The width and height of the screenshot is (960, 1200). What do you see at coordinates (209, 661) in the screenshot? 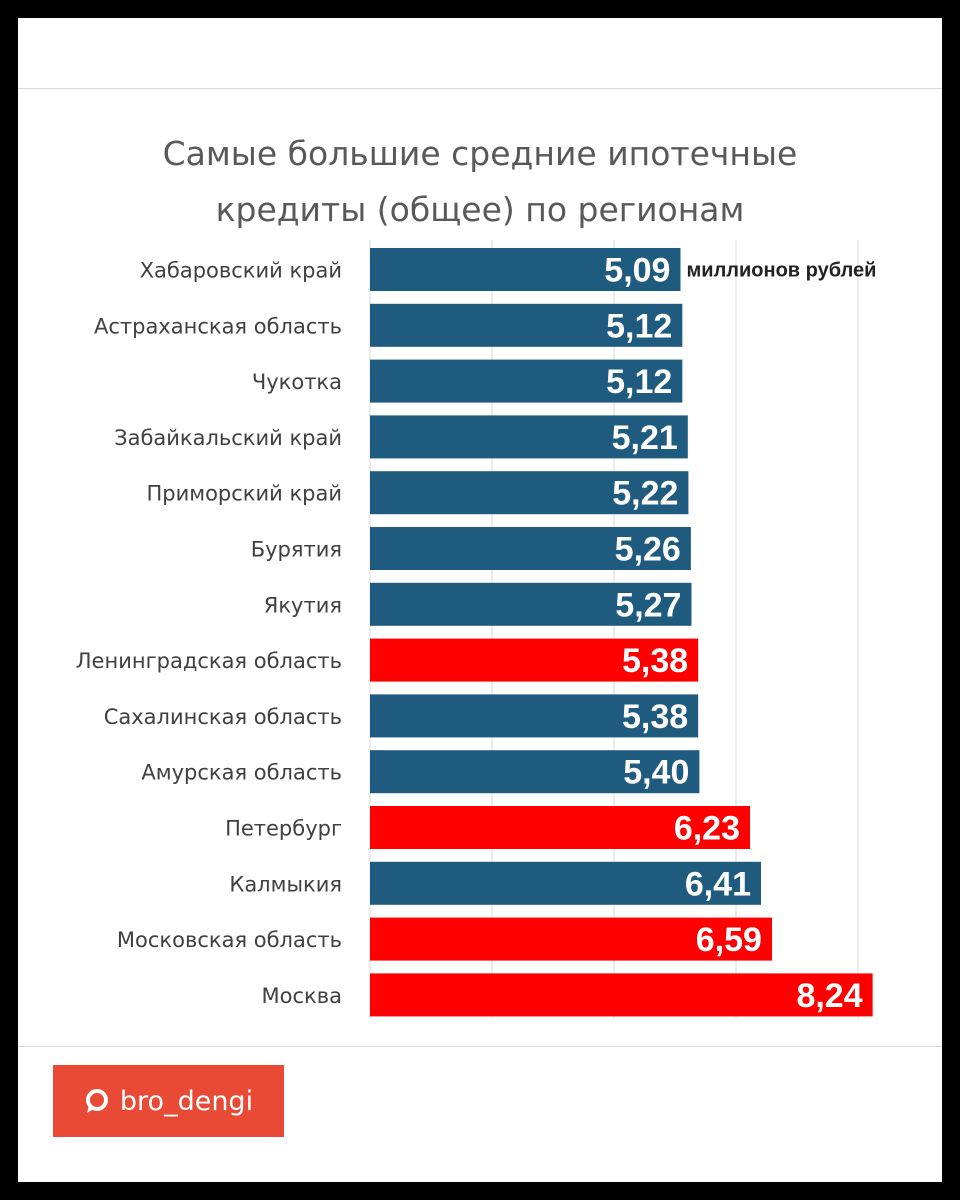
I see `category-label: Ленинградская область` at bounding box center [209, 661].